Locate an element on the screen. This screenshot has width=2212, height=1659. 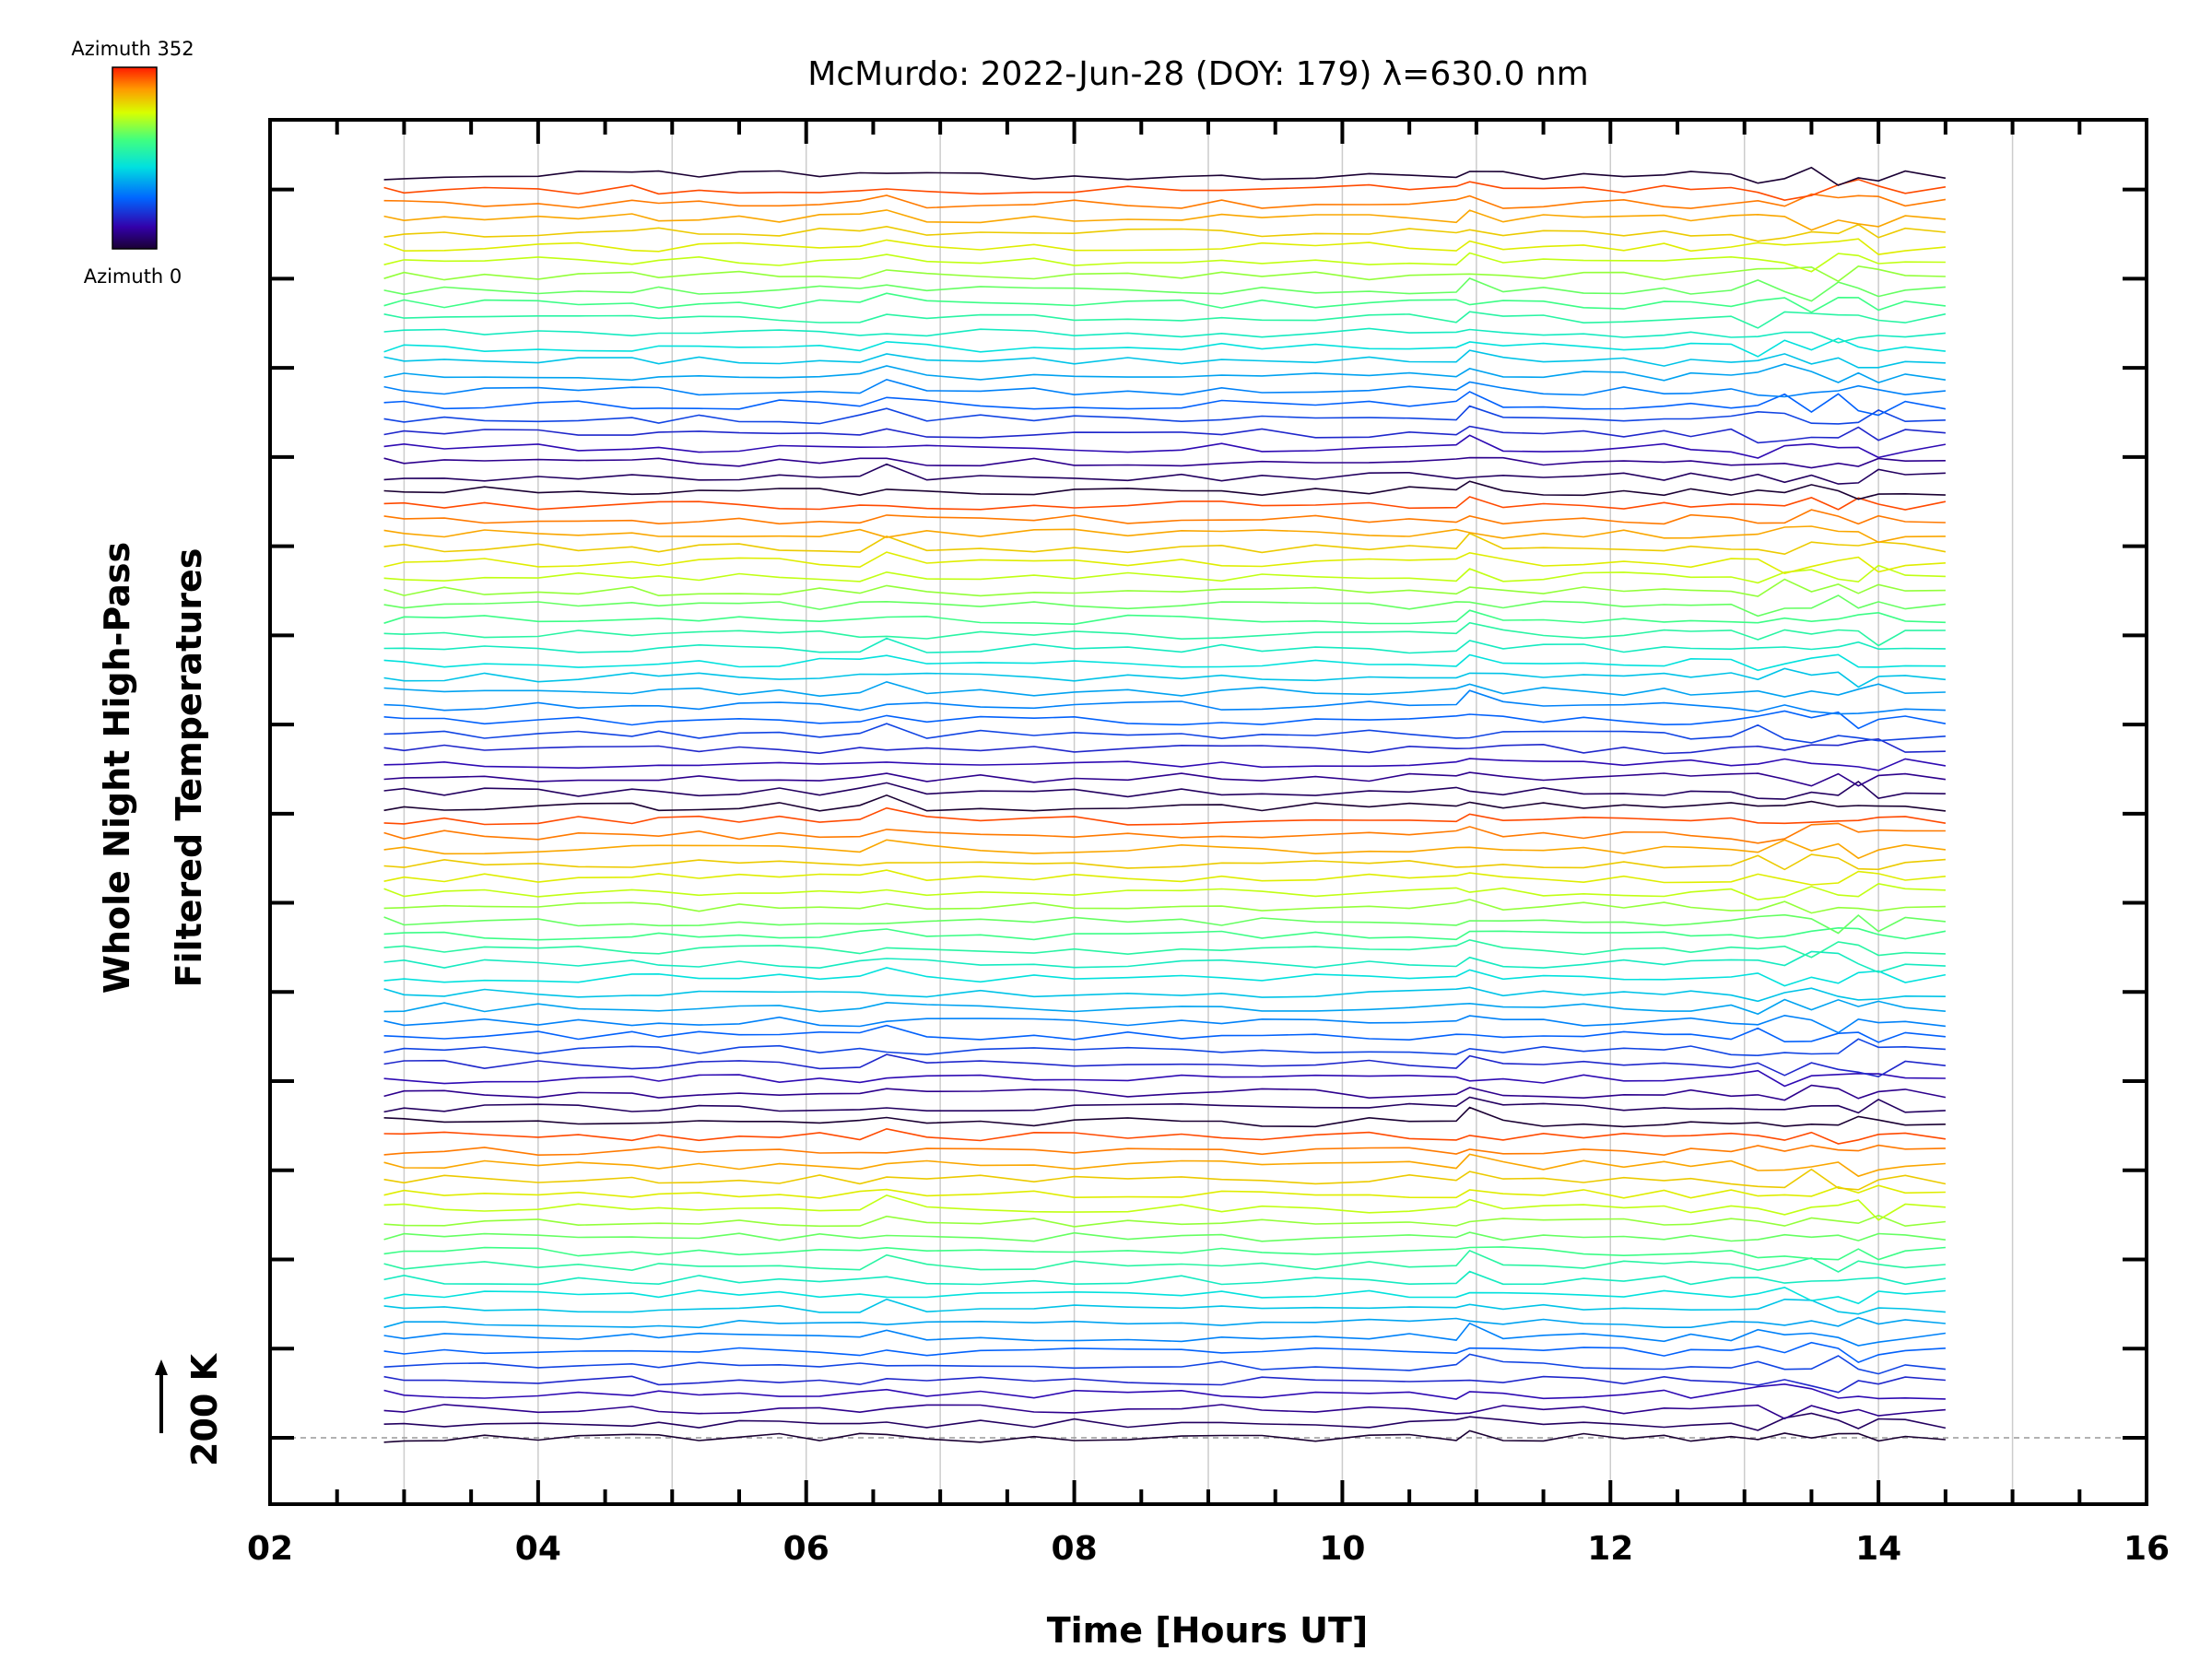
x-tick-label-08: 08 is located at coordinates (1075, 1549).